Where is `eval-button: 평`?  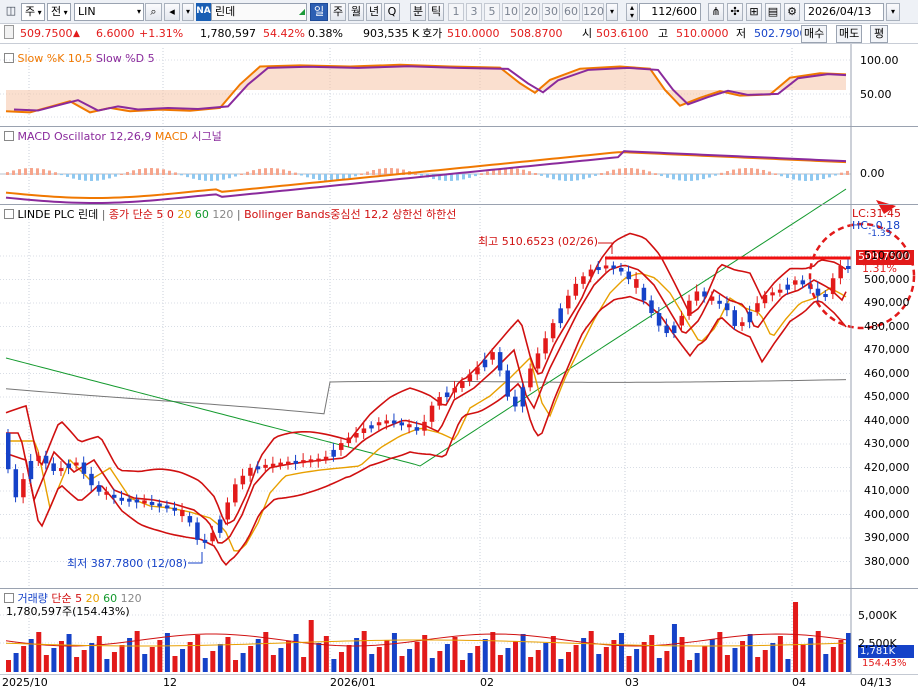 eval-button: 평 is located at coordinates (879, 34).